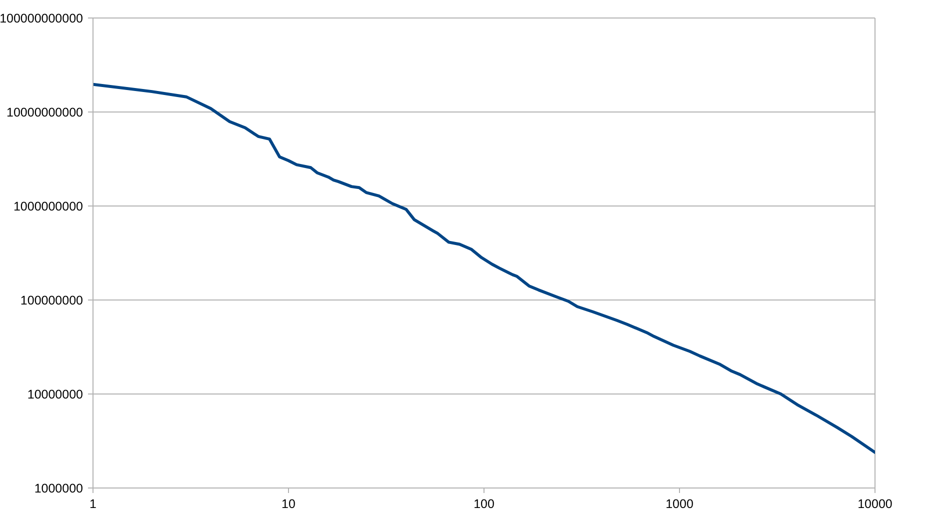 Image resolution: width=931 pixels, height=524 pixels. I want to click on y-tick-label: 100000000, so click(52, 300).